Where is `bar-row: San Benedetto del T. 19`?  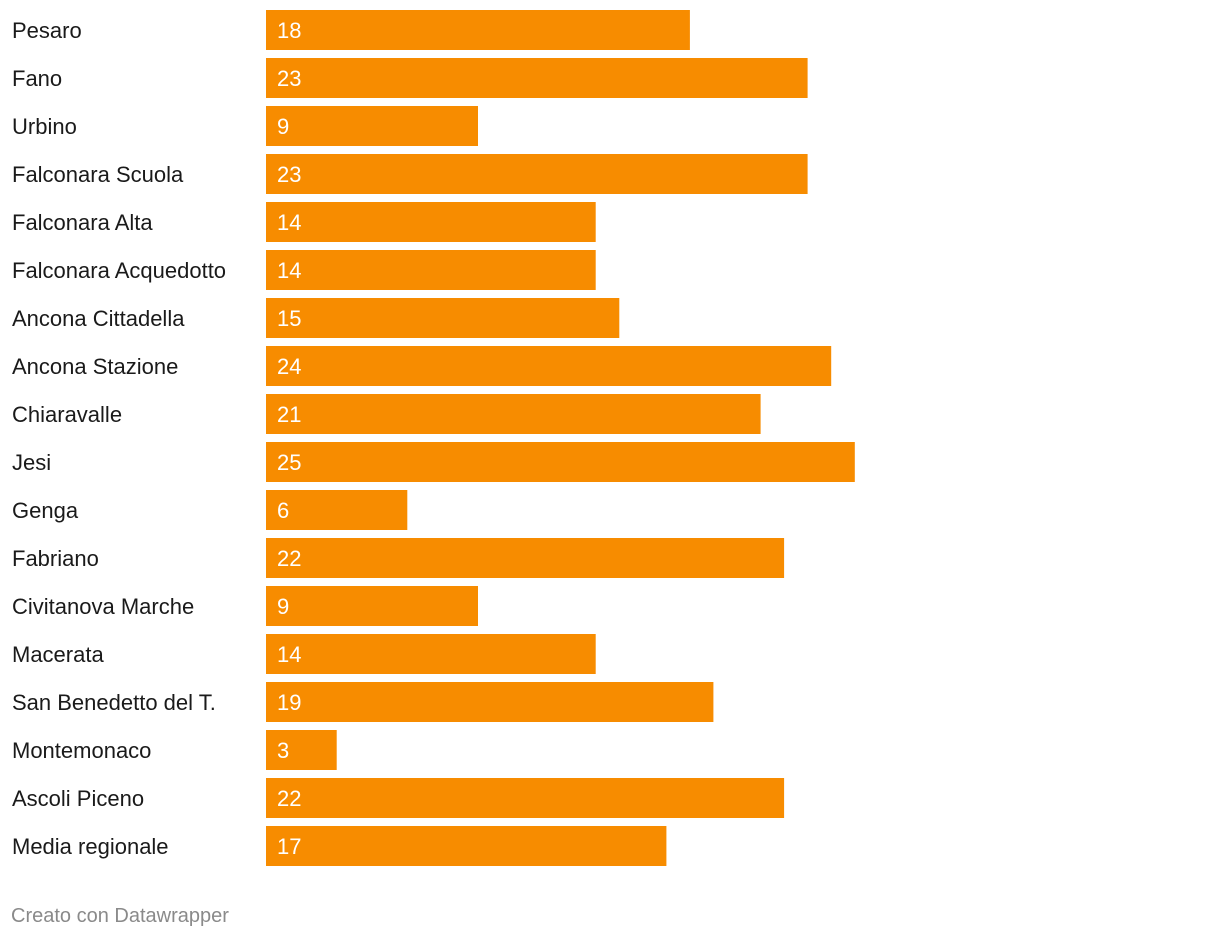
bar-row: San Benedetto del T. 19 is located at coordinates (363, 702).